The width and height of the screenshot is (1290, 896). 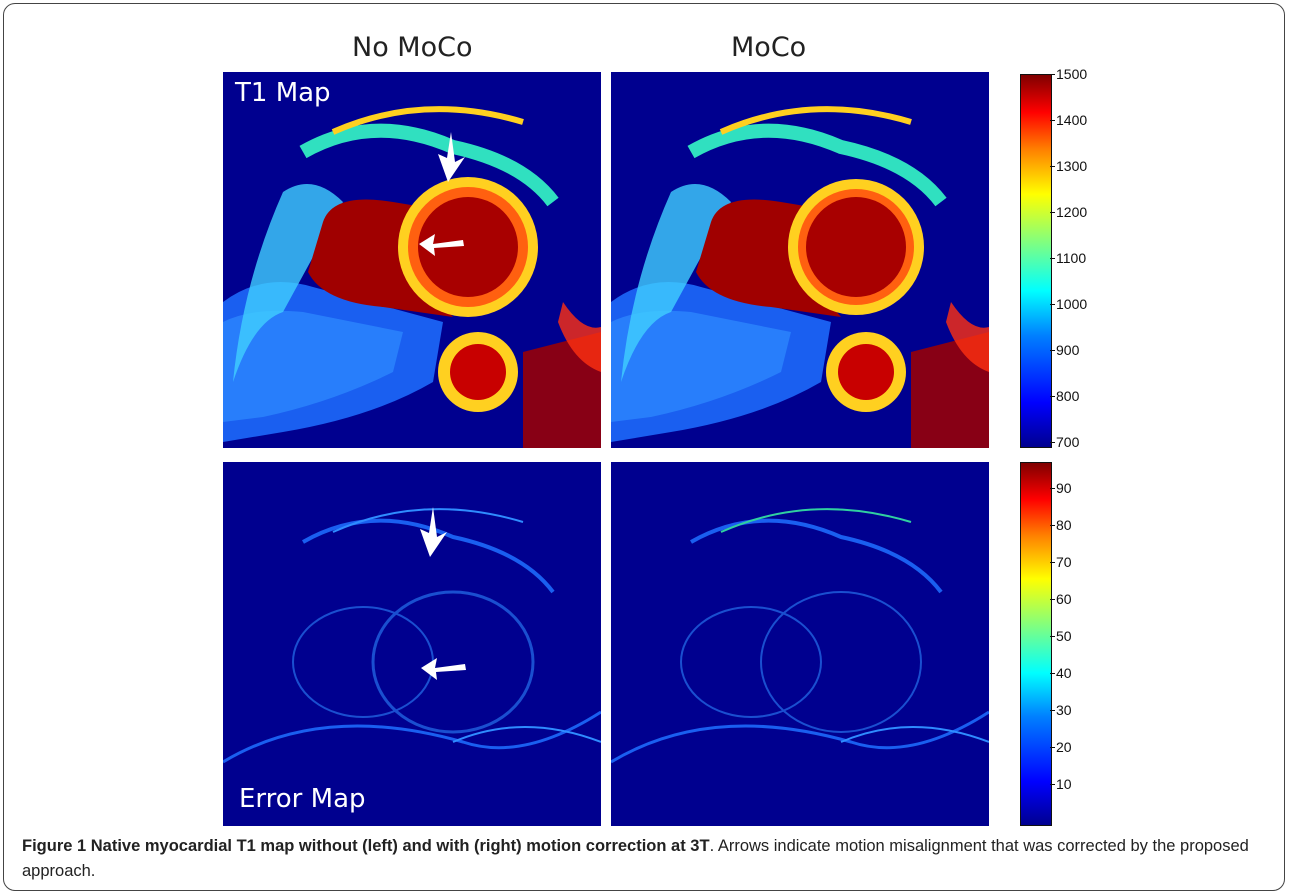 What do you see at coordinates (1068, 304) in the screenshot?
I see `t1-tick-label: 1000` at bounding box center [1068, 304].